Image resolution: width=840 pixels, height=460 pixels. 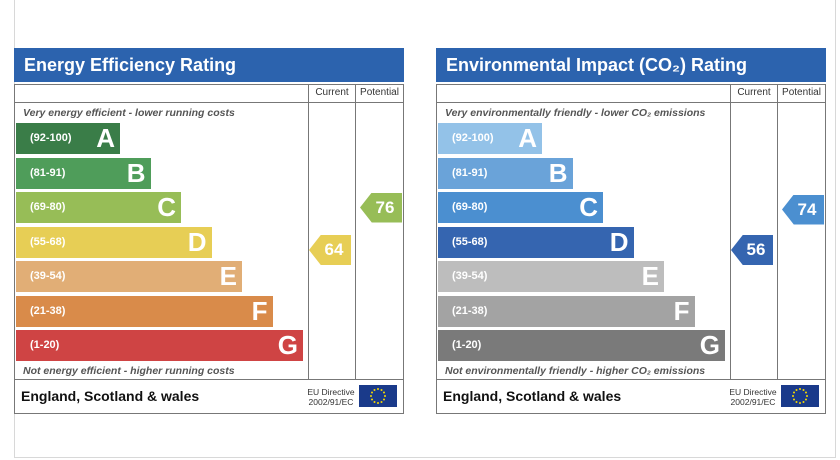 I want to click on chart-title: Environmental Impact (CO₂) Rating, so click(x=631, y=65).